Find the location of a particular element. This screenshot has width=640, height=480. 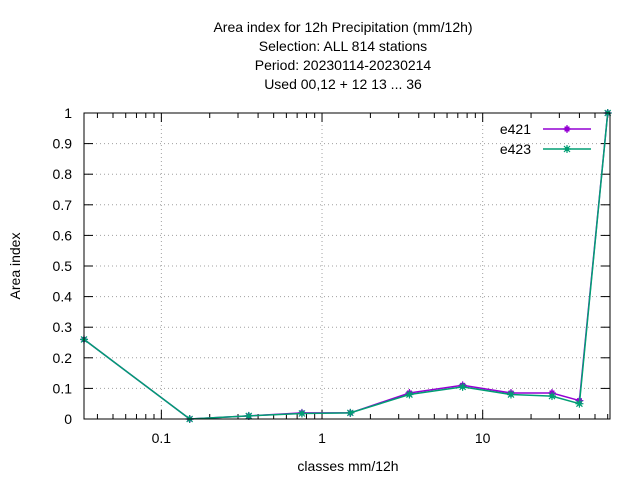

y-tick-label: 0.4 is located at coordinates (63, 297).